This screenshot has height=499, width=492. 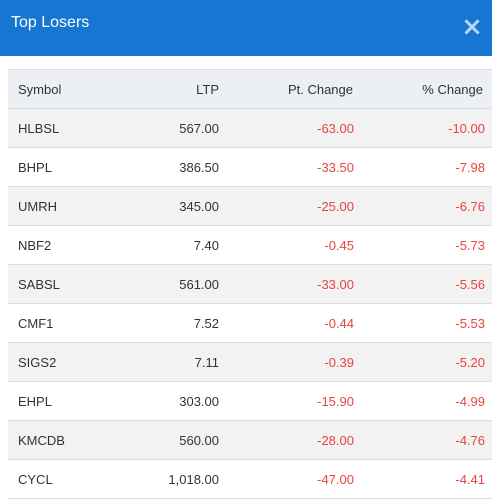 What do you see at coordinates (67, 440) in the screenshot?
I see `symbol-cell: KMCDB` at bounding box center [67, 440].